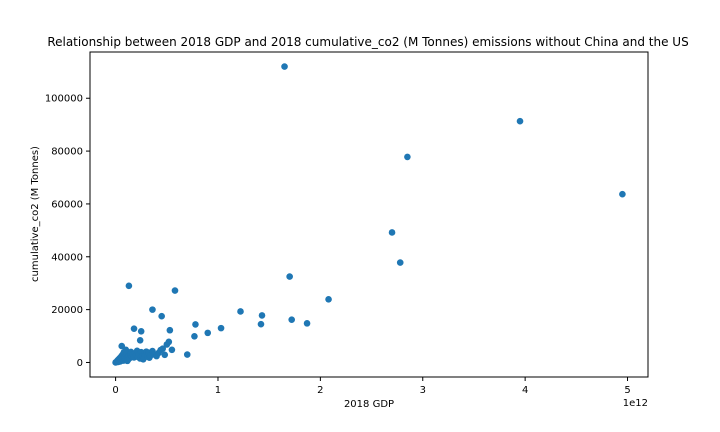 Image resolution: width=720 pixels, height=432 pixels. I want to click on y-axis-ticks: 0 20000 40000 60000 80000 100000, so click(67, 231).